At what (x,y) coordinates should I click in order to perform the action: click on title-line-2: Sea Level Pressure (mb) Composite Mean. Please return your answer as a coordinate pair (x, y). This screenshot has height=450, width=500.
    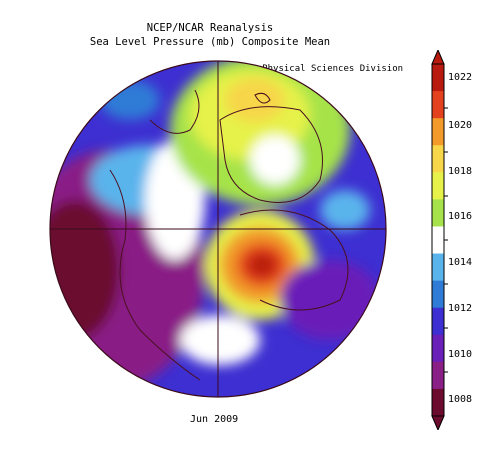
    Looking at the image, I should click on (210, 42).